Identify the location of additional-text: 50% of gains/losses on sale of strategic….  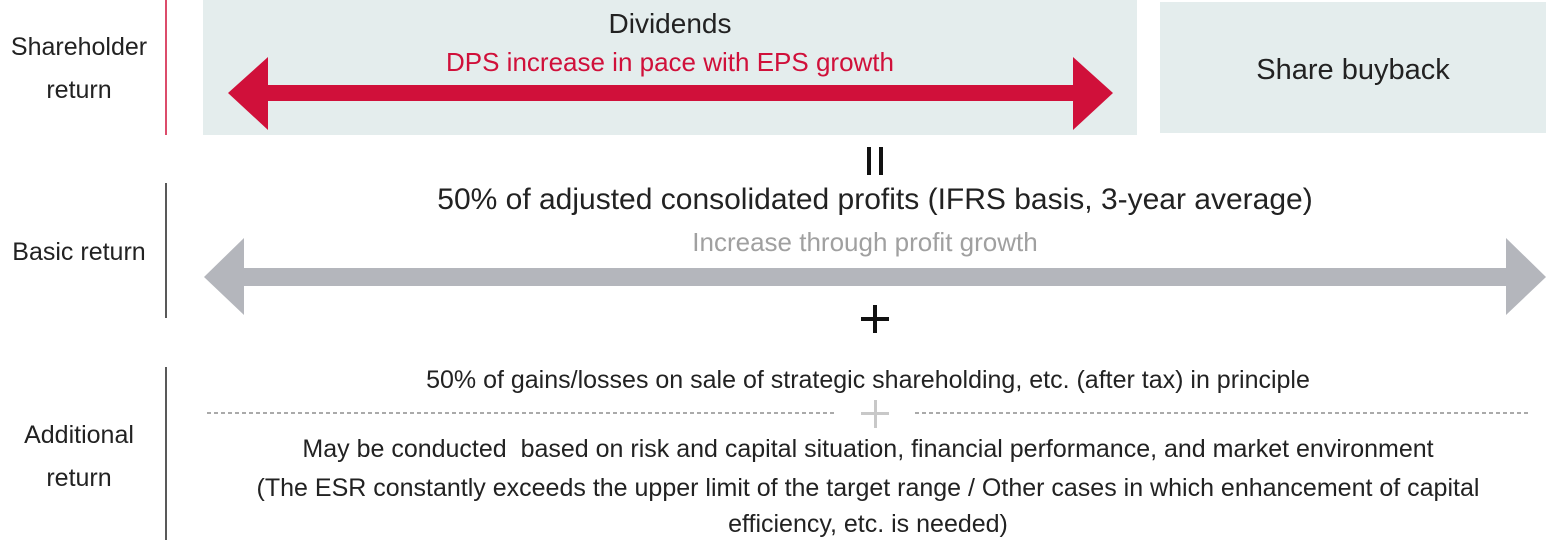
(868, 380).